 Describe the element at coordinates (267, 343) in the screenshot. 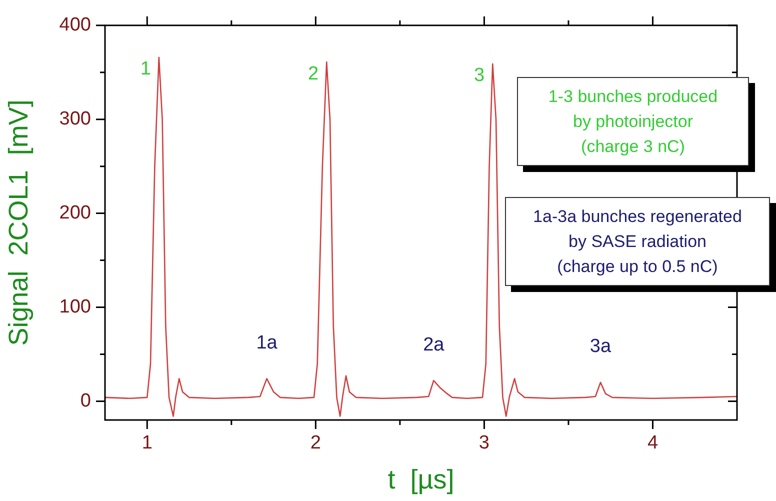

I see `annotation: 1a` at that location.